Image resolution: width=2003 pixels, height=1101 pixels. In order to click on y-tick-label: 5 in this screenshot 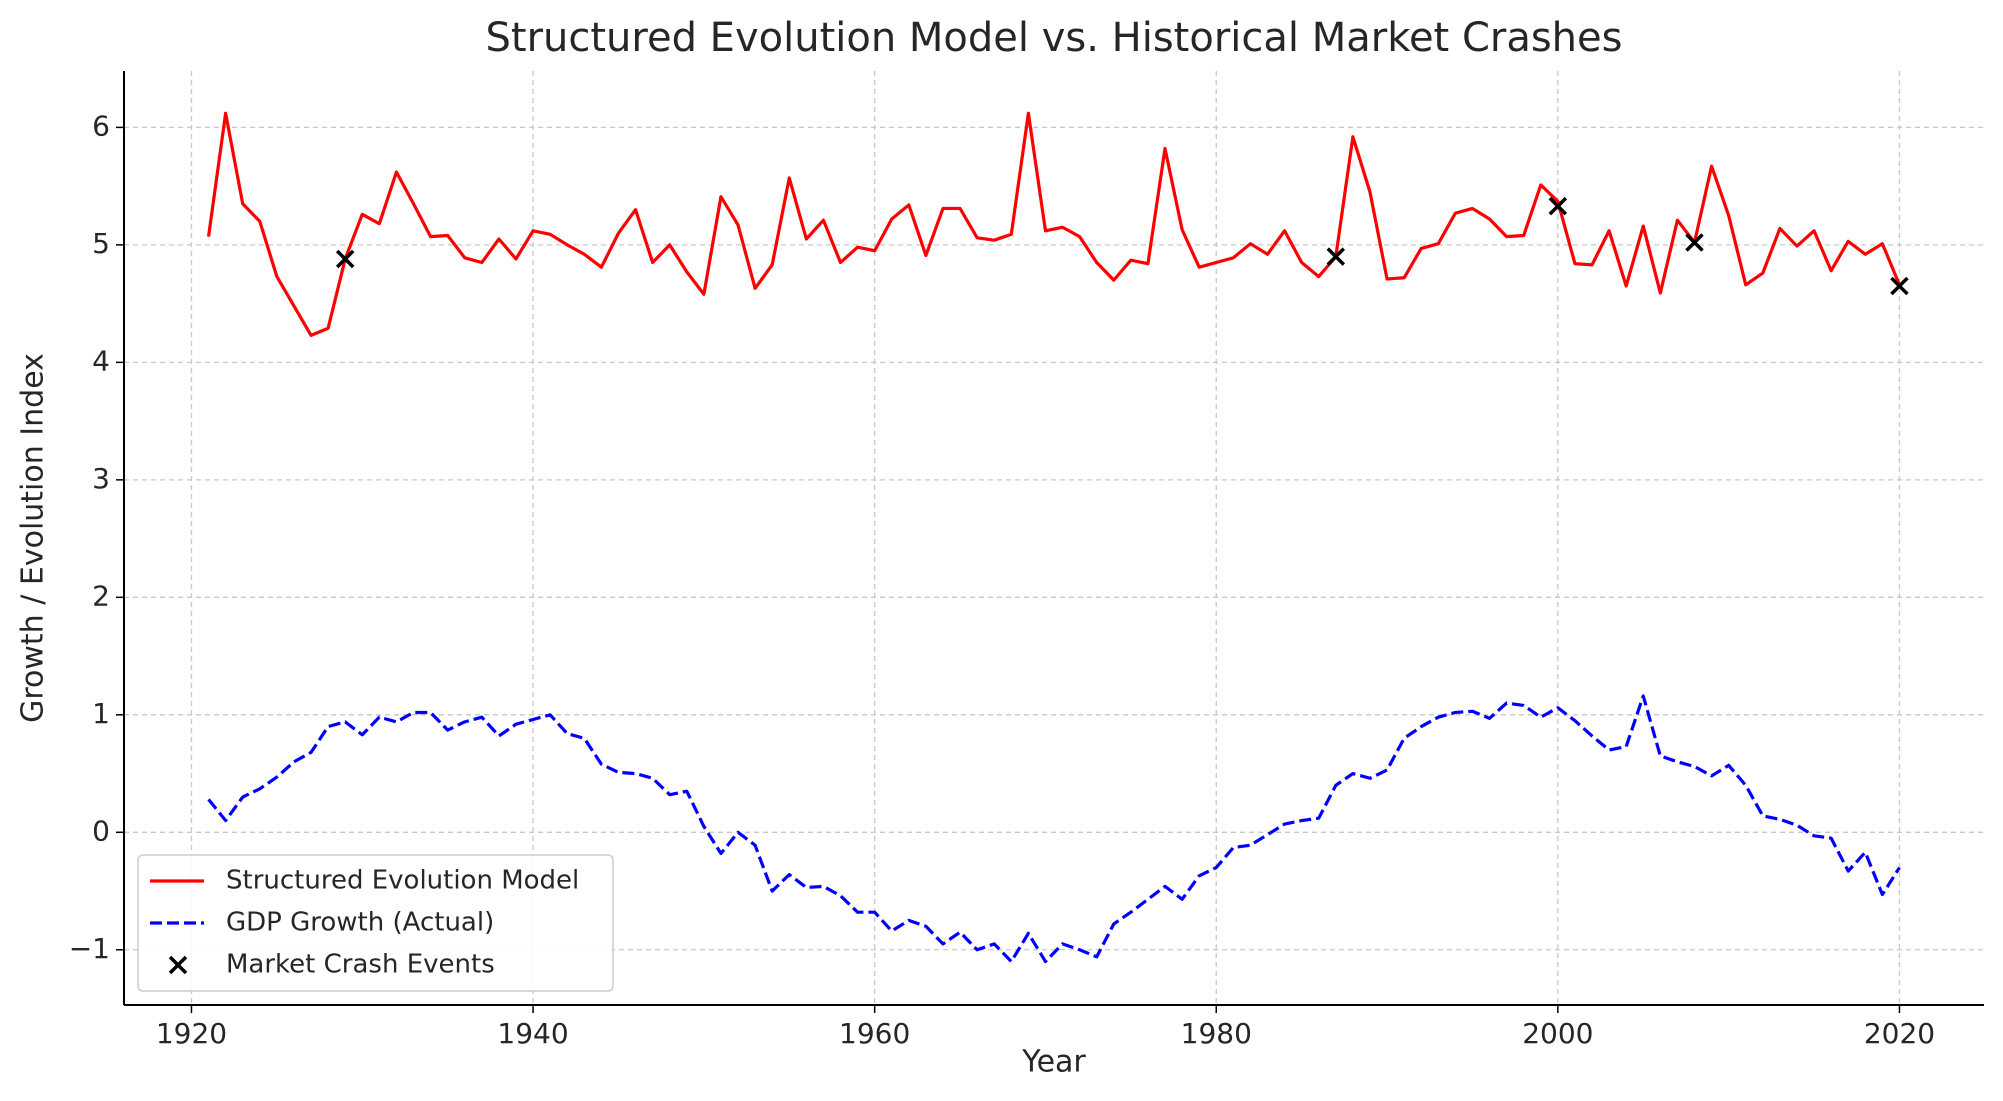, I will do `click(101, 243)`.